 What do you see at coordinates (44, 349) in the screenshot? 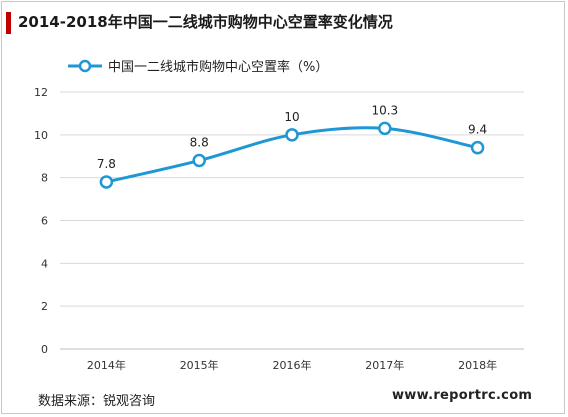
I see `y-tick-label: 0` at bounding box center [44, 349].